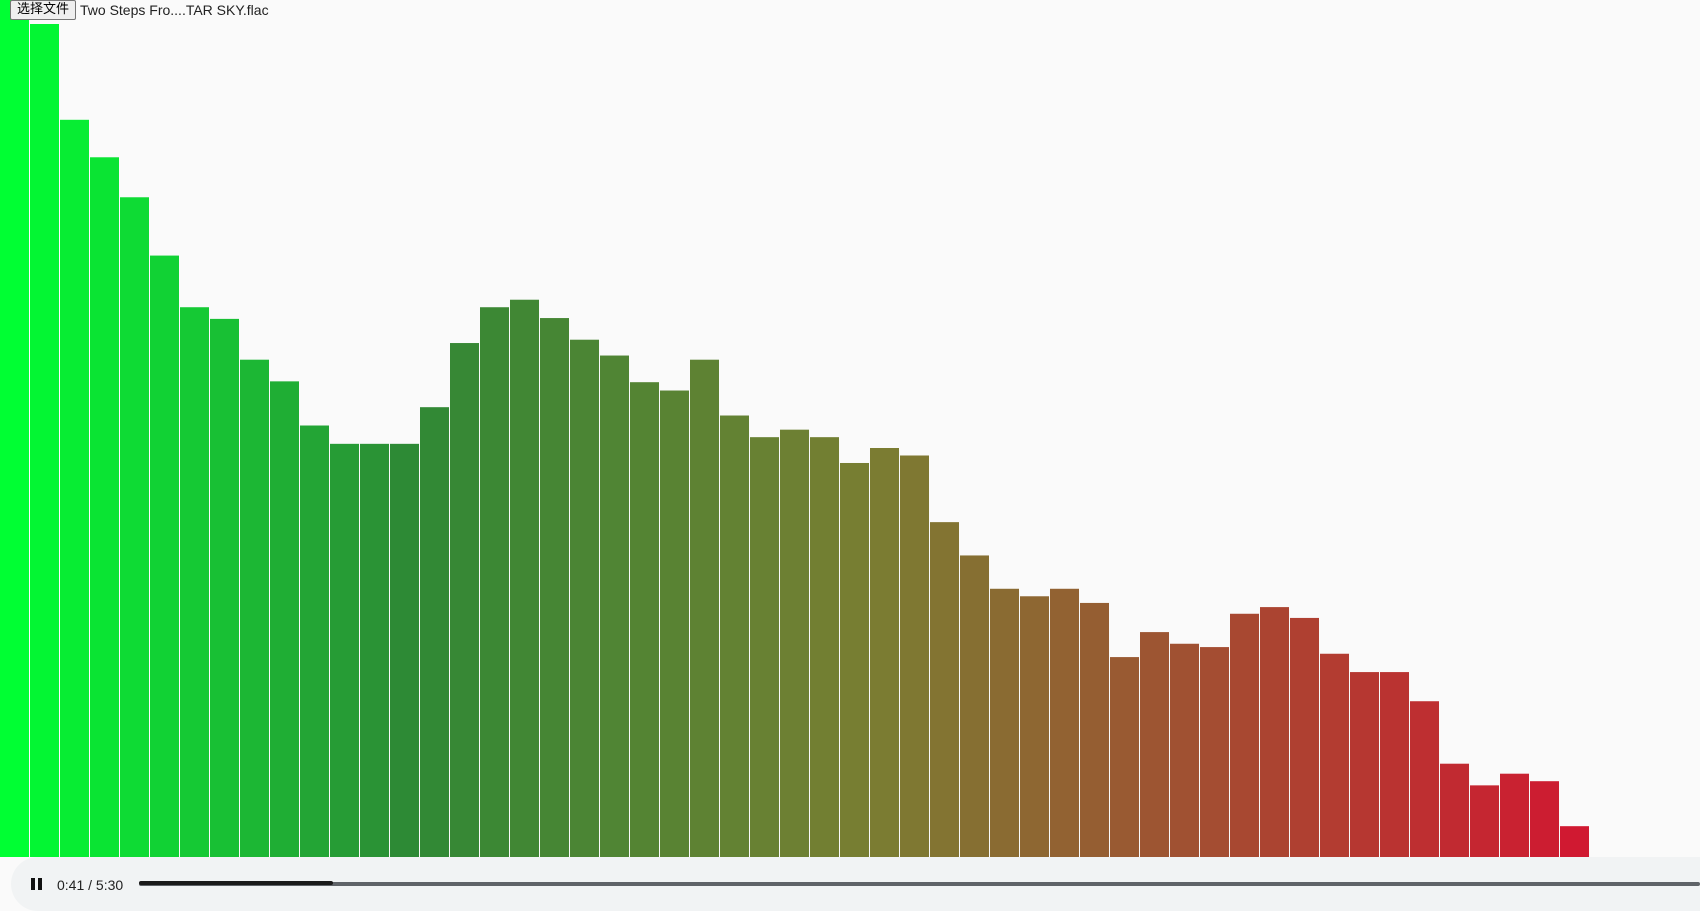 This screenshot has height=911, width=1700. What do you see at coordinates (236, 883) in the screenshot?
I see `progress-fill` at bounding box center [236, 883].